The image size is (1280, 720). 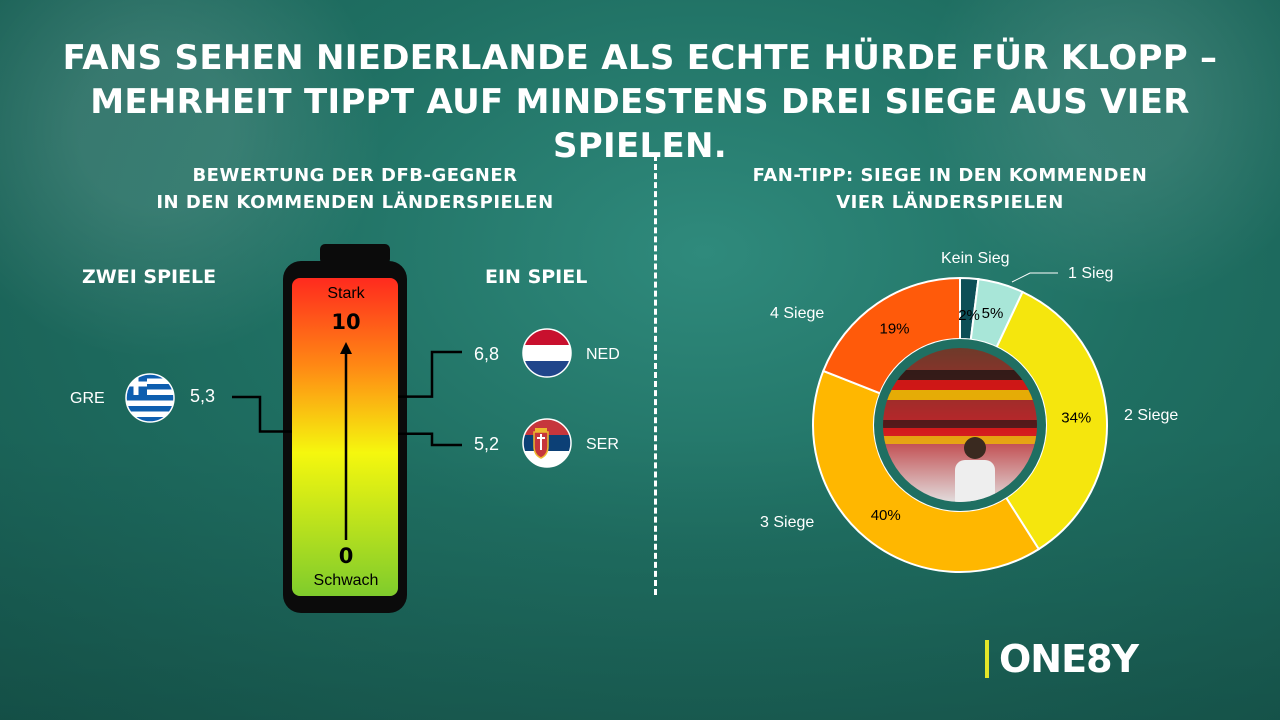 I want to click on category-label-kein-sieg: Kein Sieg, so click(x=975, y=258).